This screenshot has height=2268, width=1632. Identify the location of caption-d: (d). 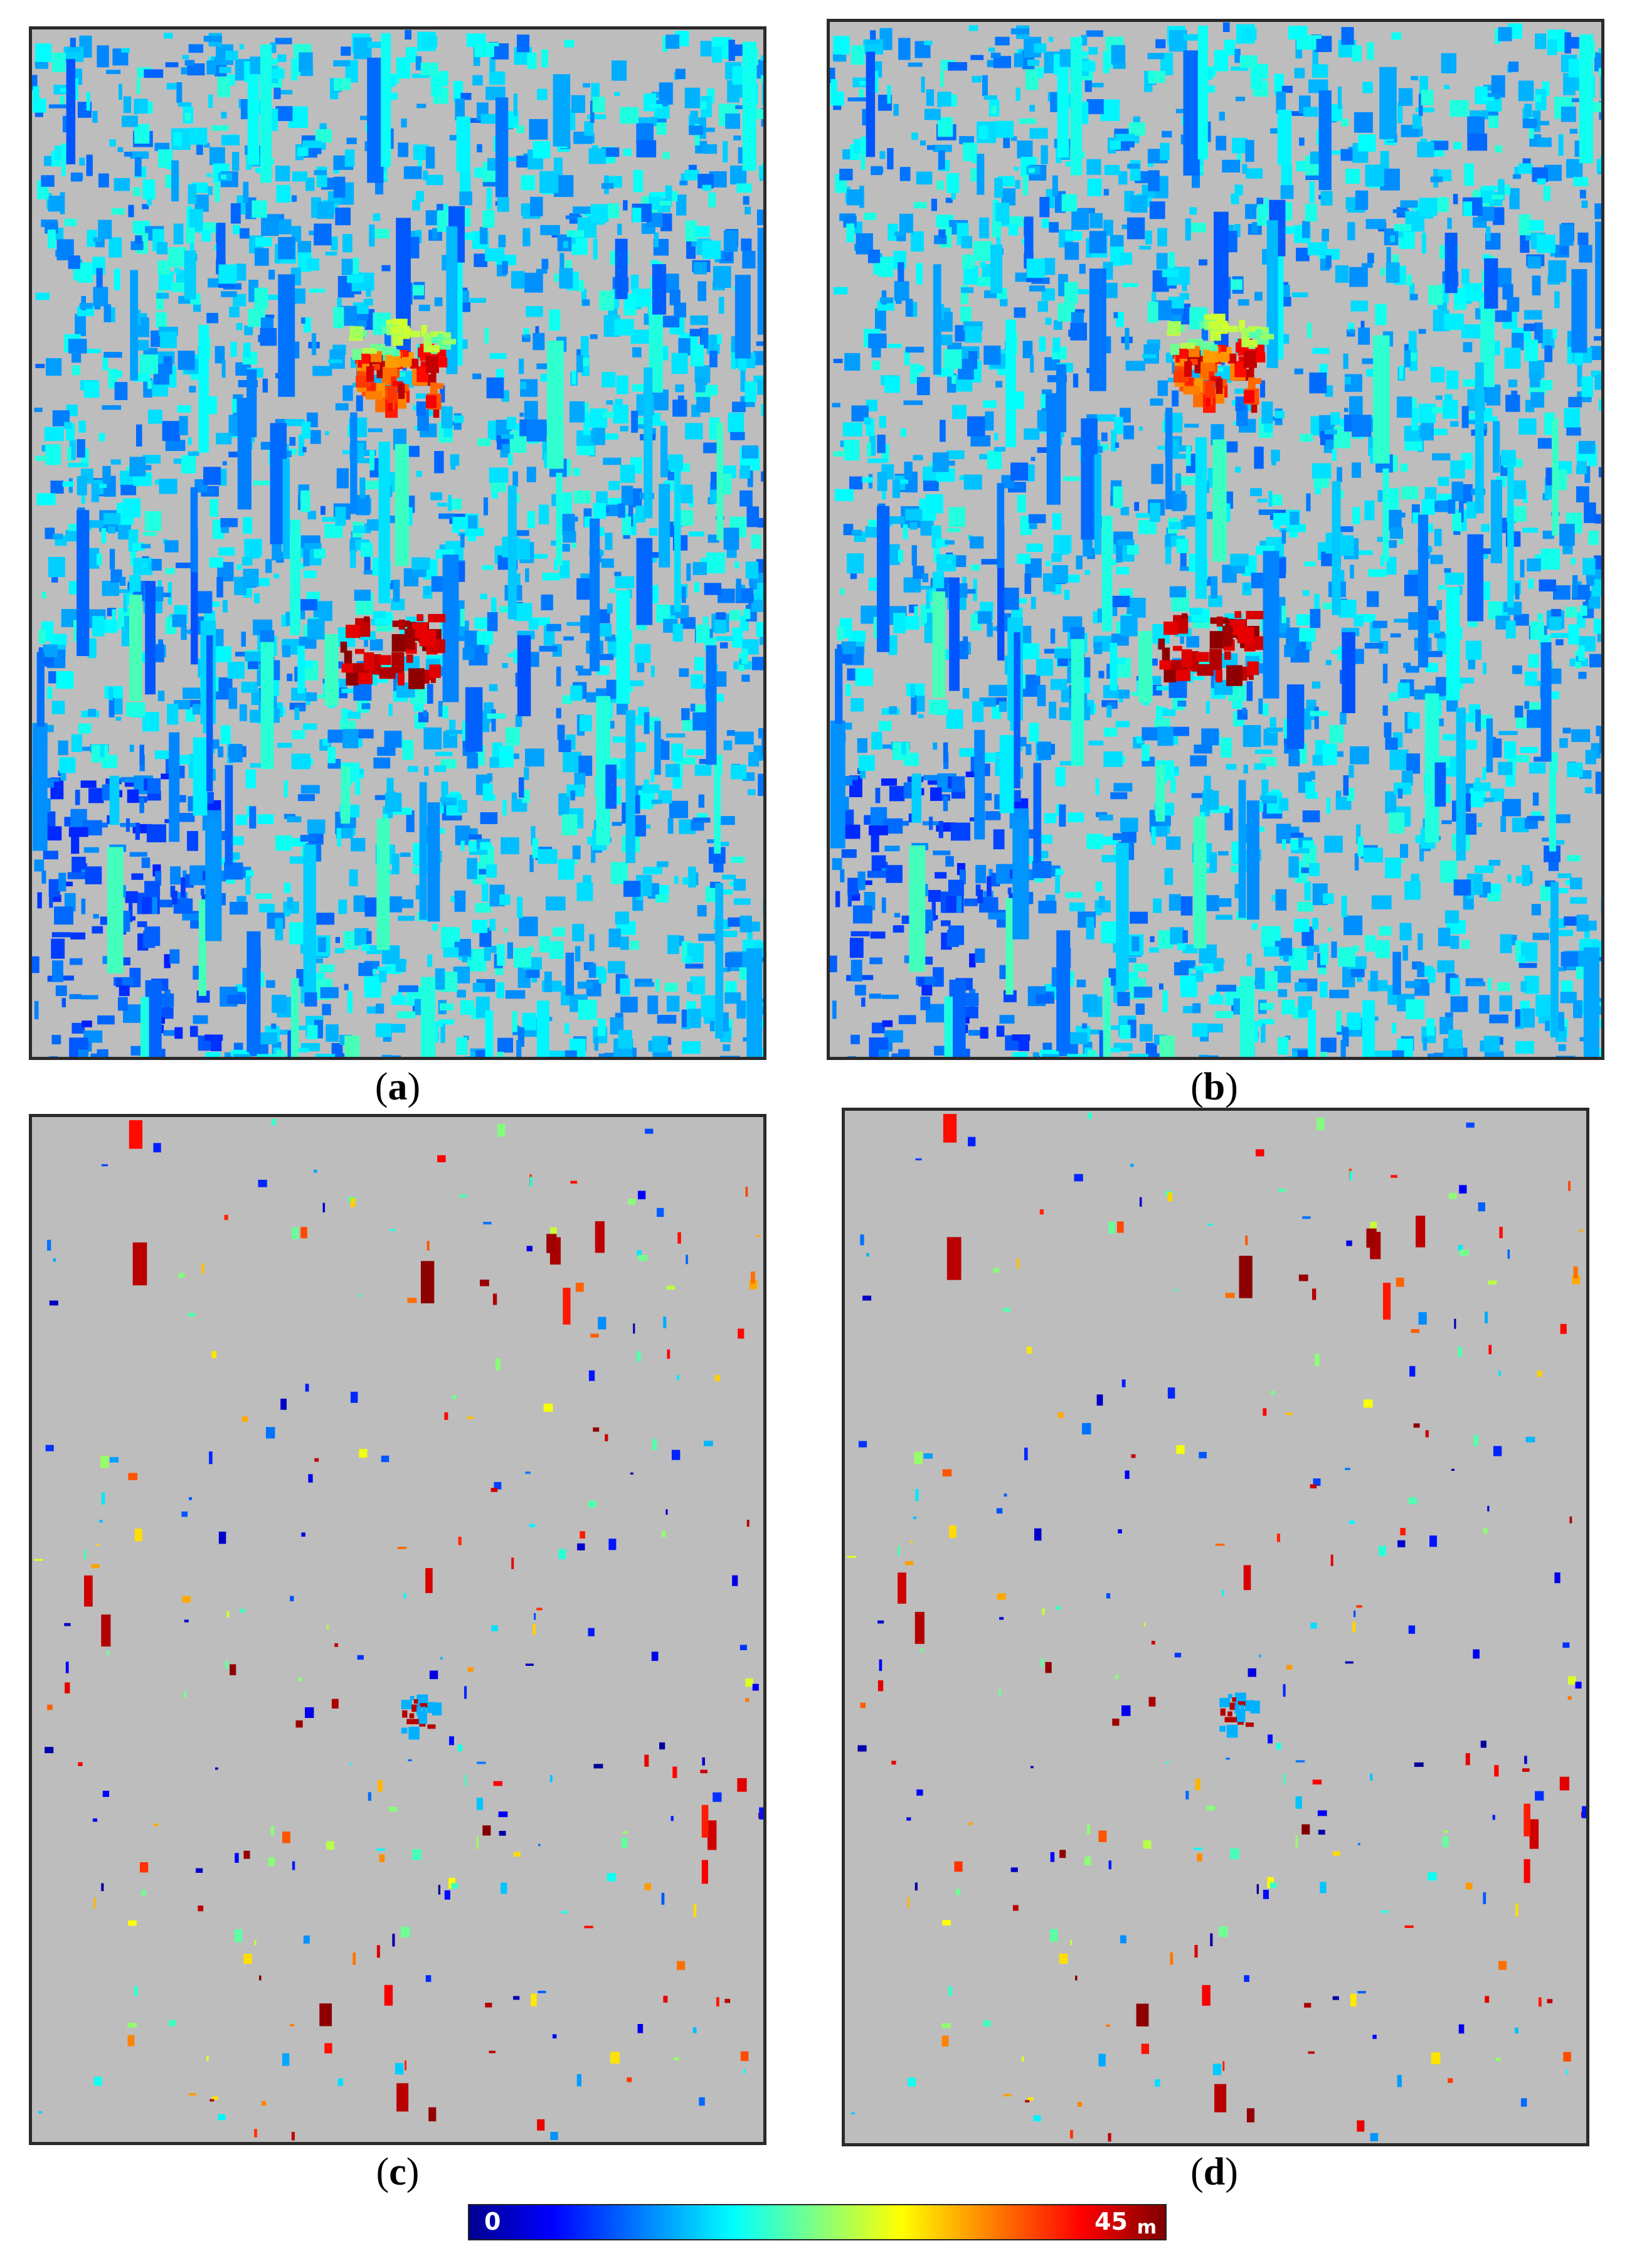
(1214, 2172).